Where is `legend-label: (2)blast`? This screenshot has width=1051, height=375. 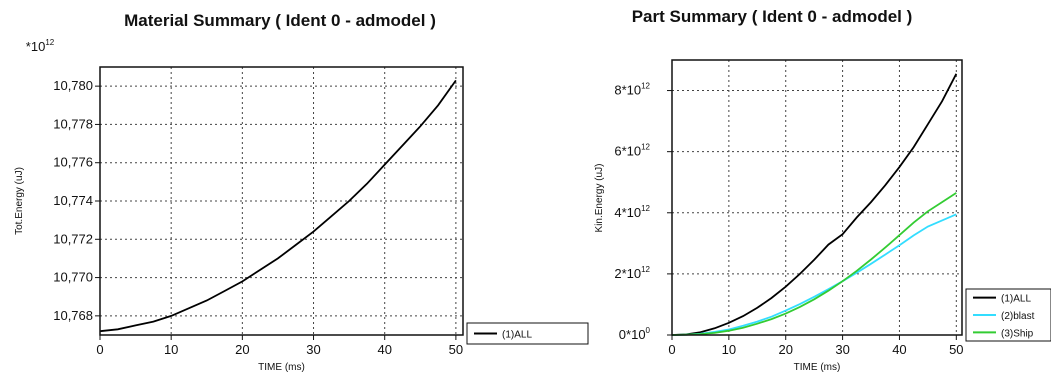 legend-label: (2)blast is located at coordinates (1018, 316).